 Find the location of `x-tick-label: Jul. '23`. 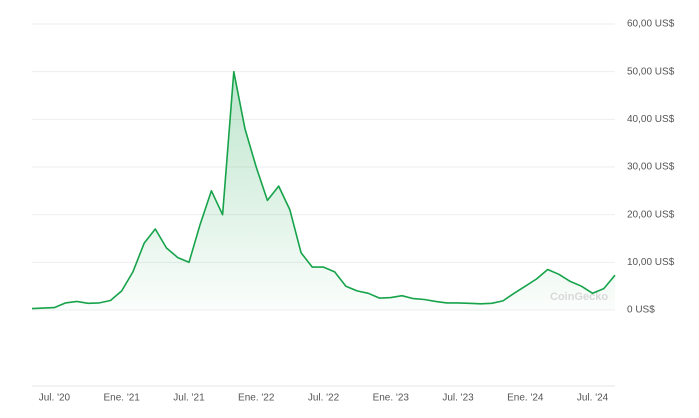

x-tick-label: Jul. '23 is located at coordinates (458, 398).